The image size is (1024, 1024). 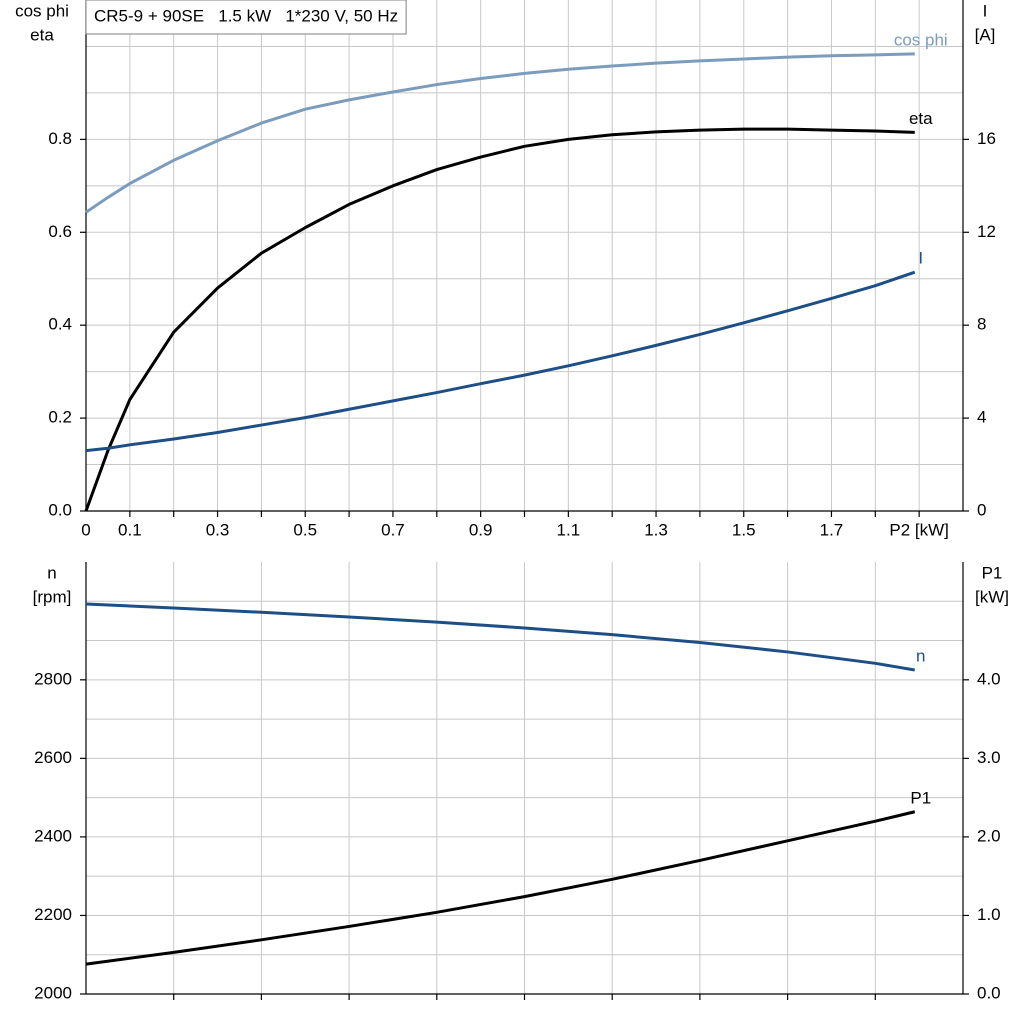 I want to click on x-tick-label: 1.5, so click(x=744, y=529).